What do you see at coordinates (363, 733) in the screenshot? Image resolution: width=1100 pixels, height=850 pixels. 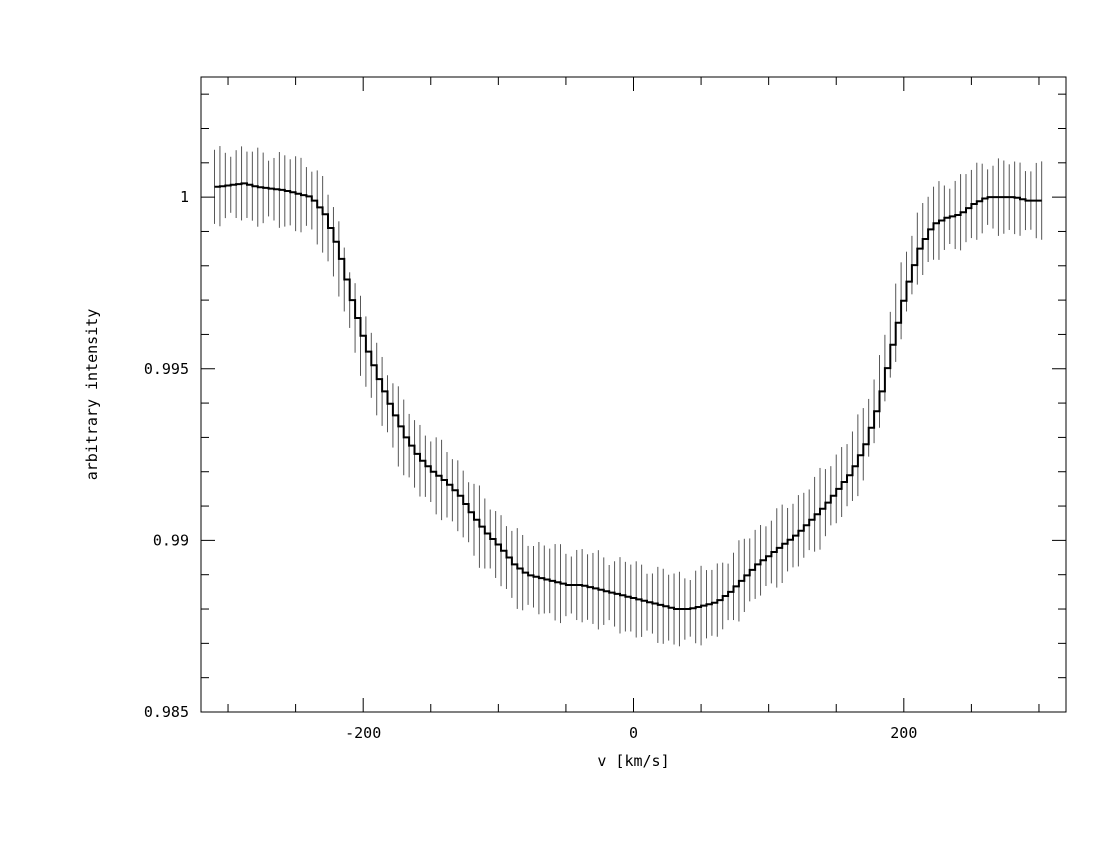 I see `x-tick-label: -200` at bounding box center [363, 733].